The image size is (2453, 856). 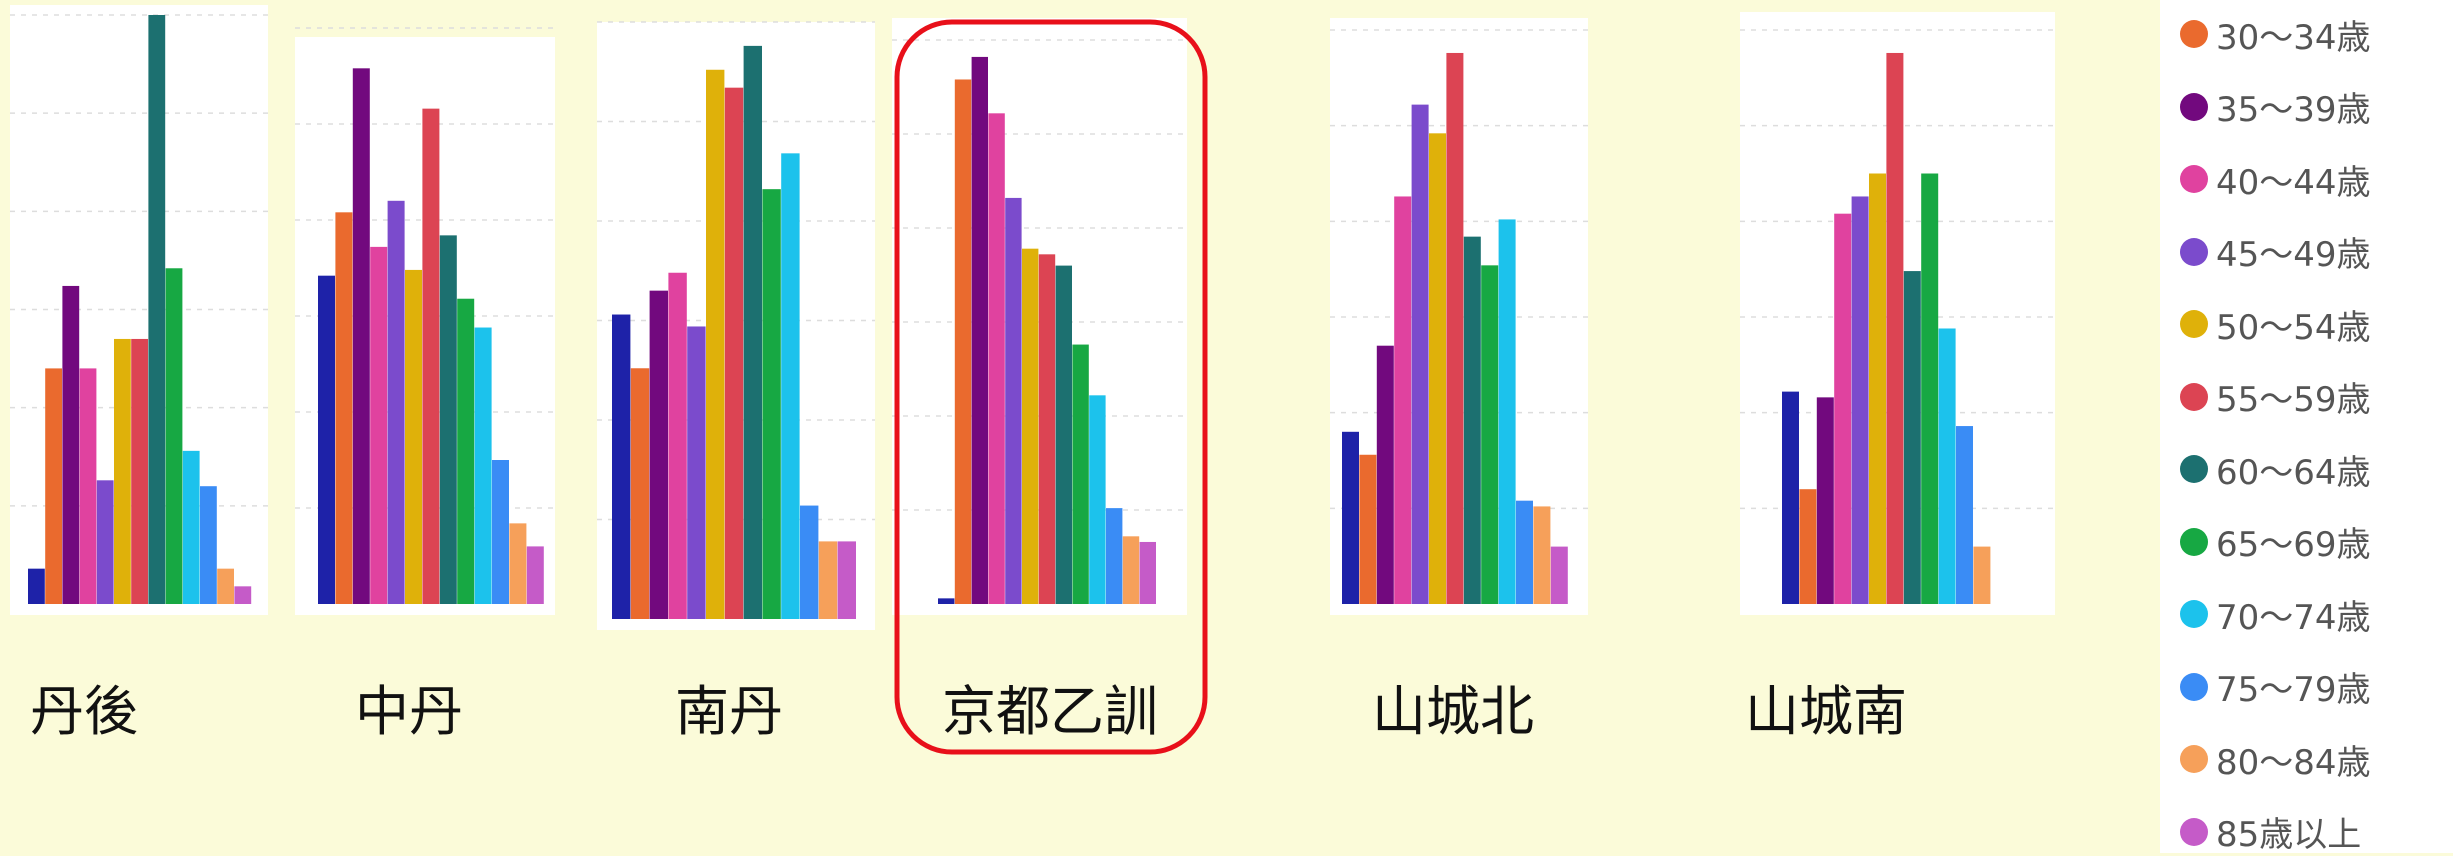 What do you see at coordinates (1826, 711) in the screenshot?
I see `region-label: 山城南` at bounding box center [1826, 711].